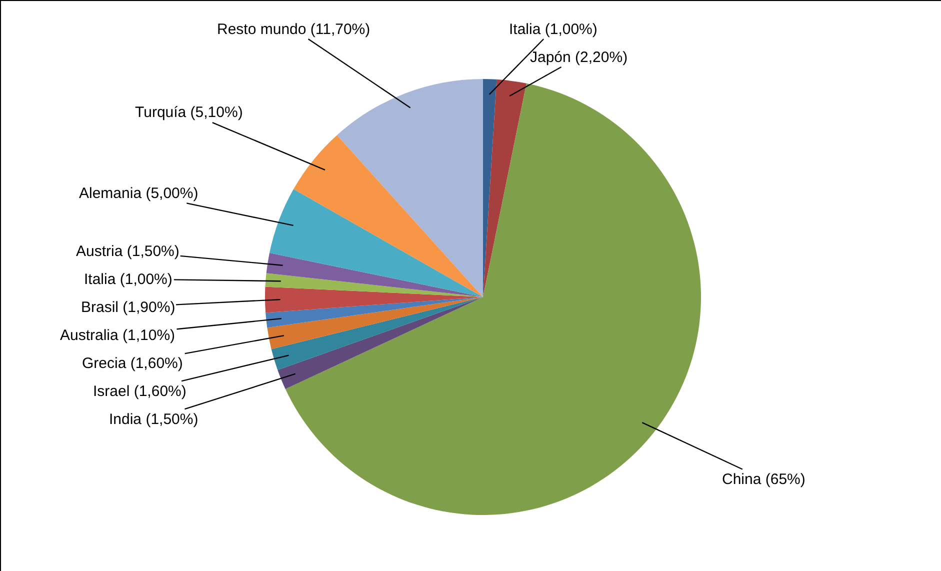 The height and width of the screenshot is (571, 941). Describe the element at coordinates (764, 479) in the screenshot. I see `slice-label: China (65%)` at that location.